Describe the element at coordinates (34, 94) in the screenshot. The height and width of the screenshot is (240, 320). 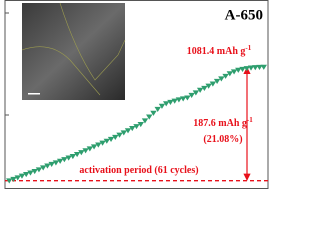
I see `scale-bar` at that location.